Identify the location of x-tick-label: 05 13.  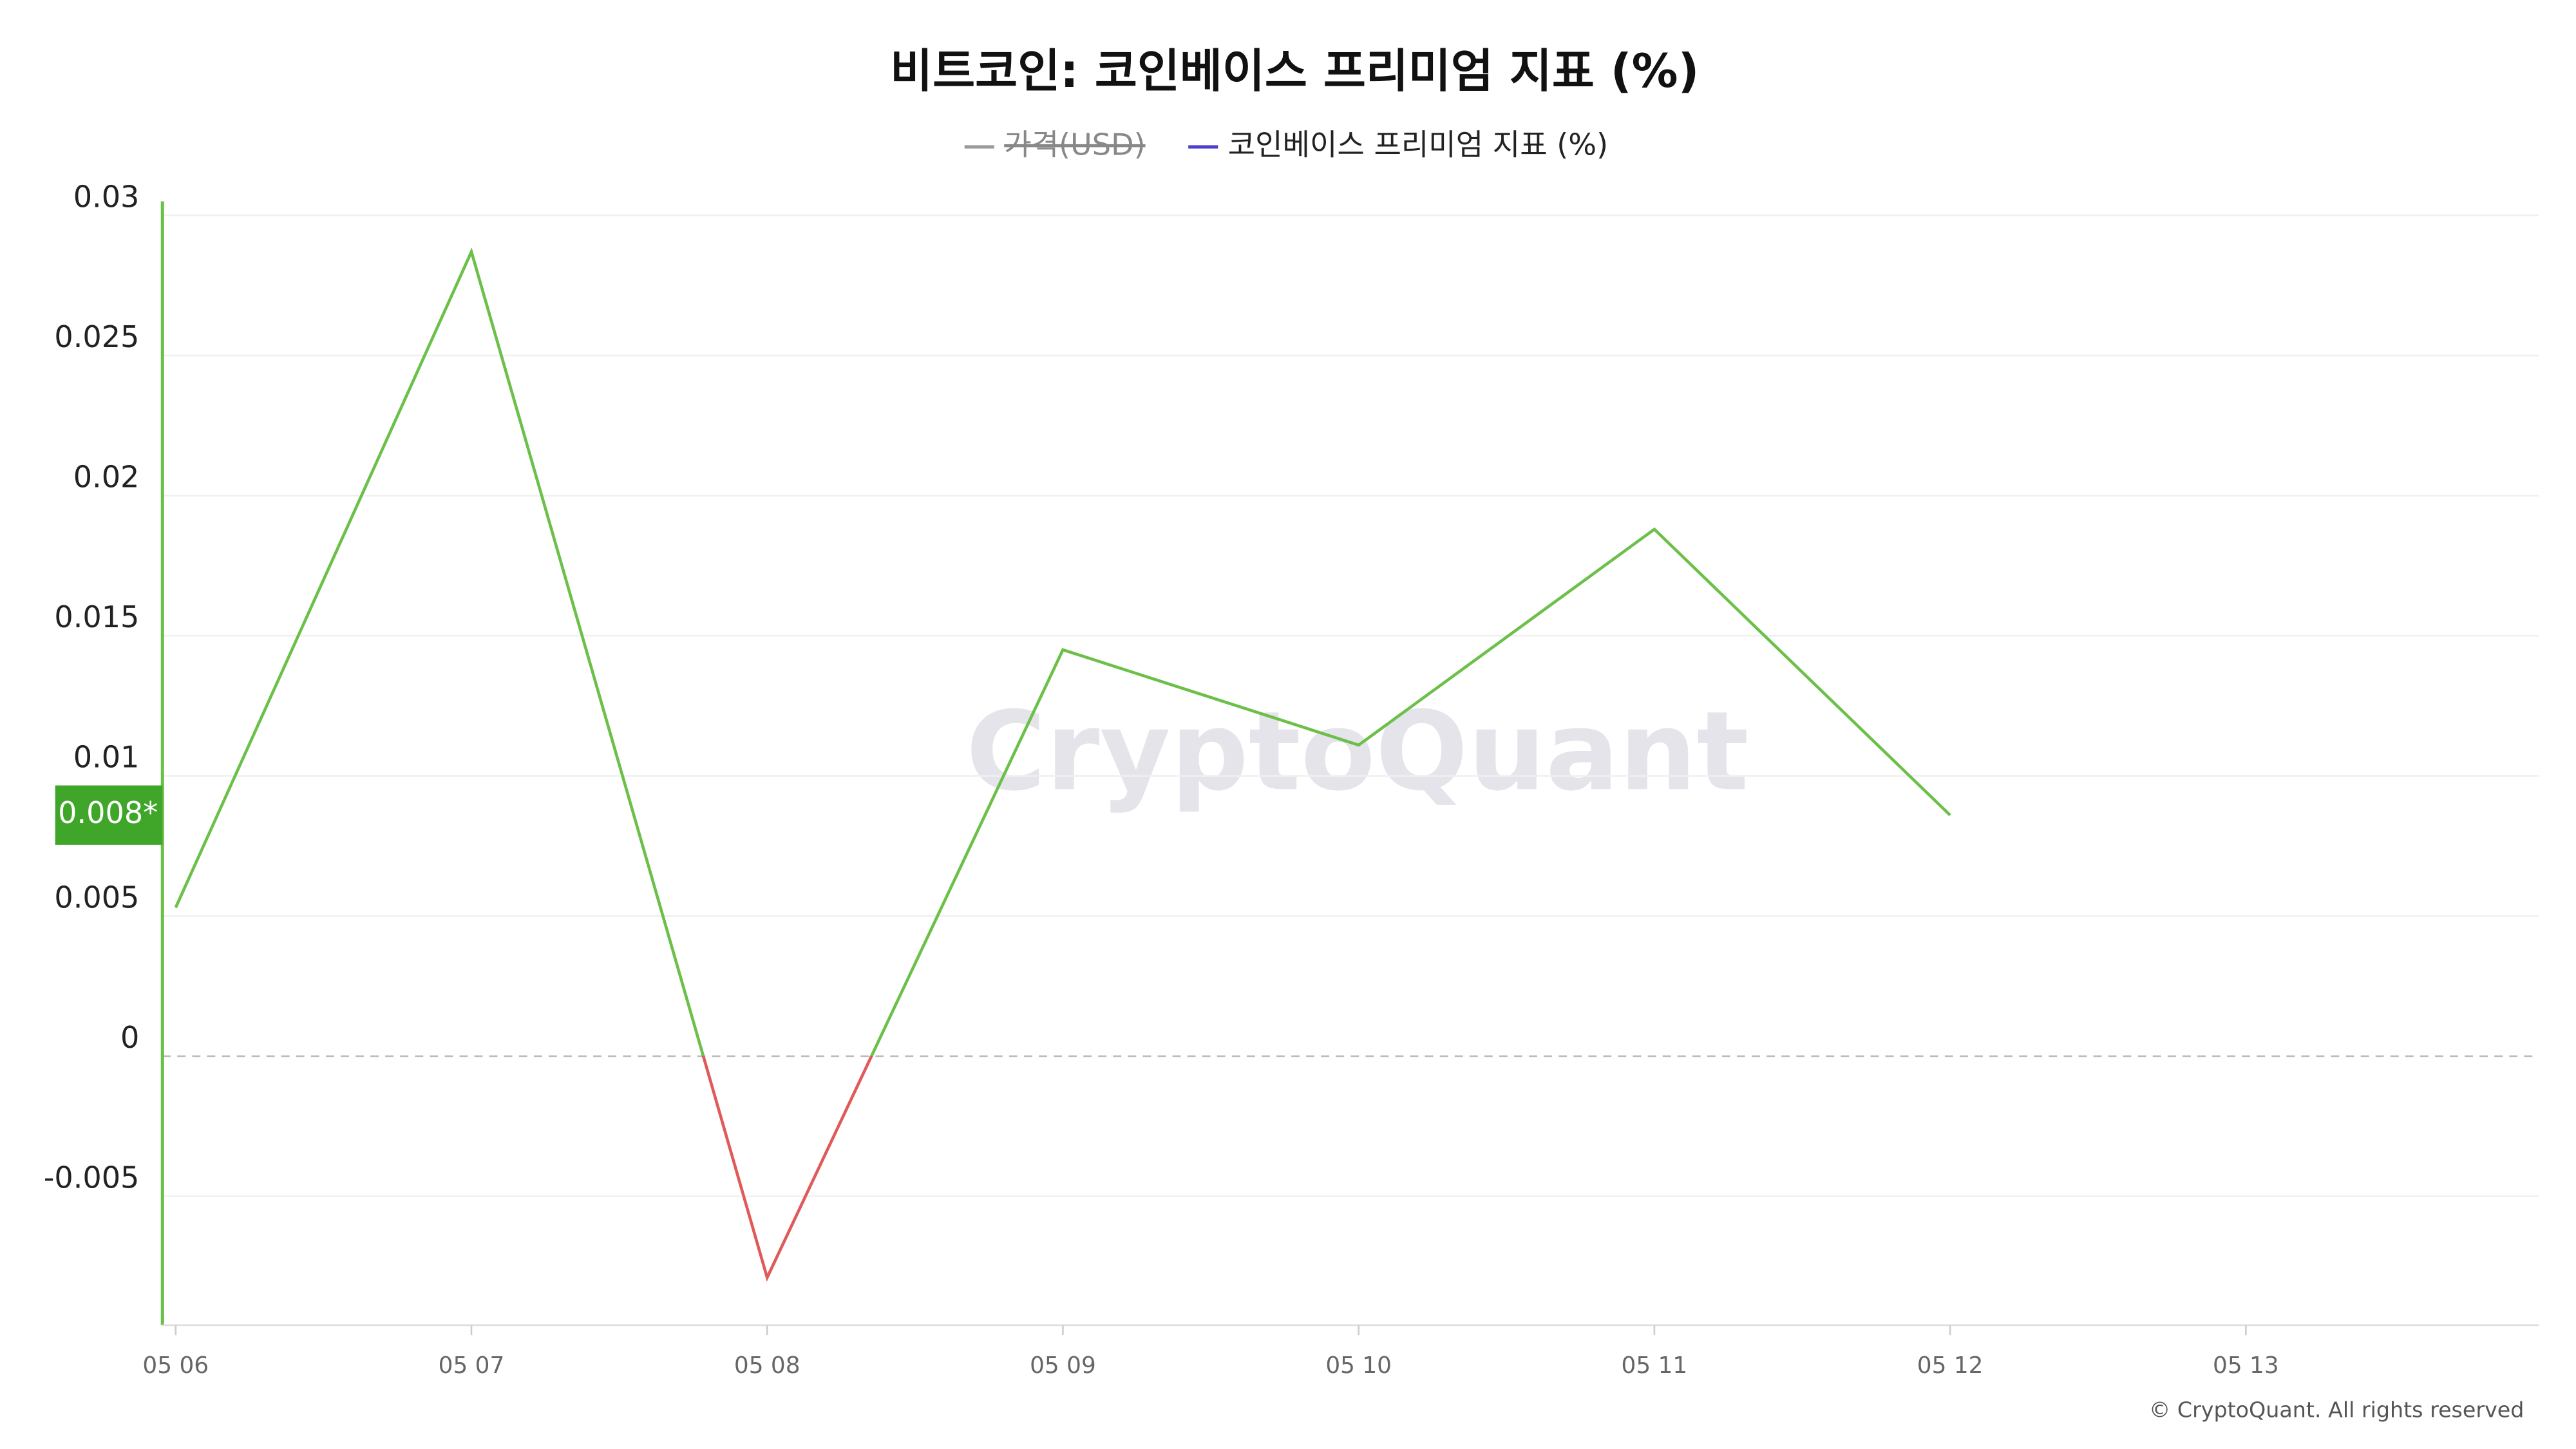
(2246, 1366).